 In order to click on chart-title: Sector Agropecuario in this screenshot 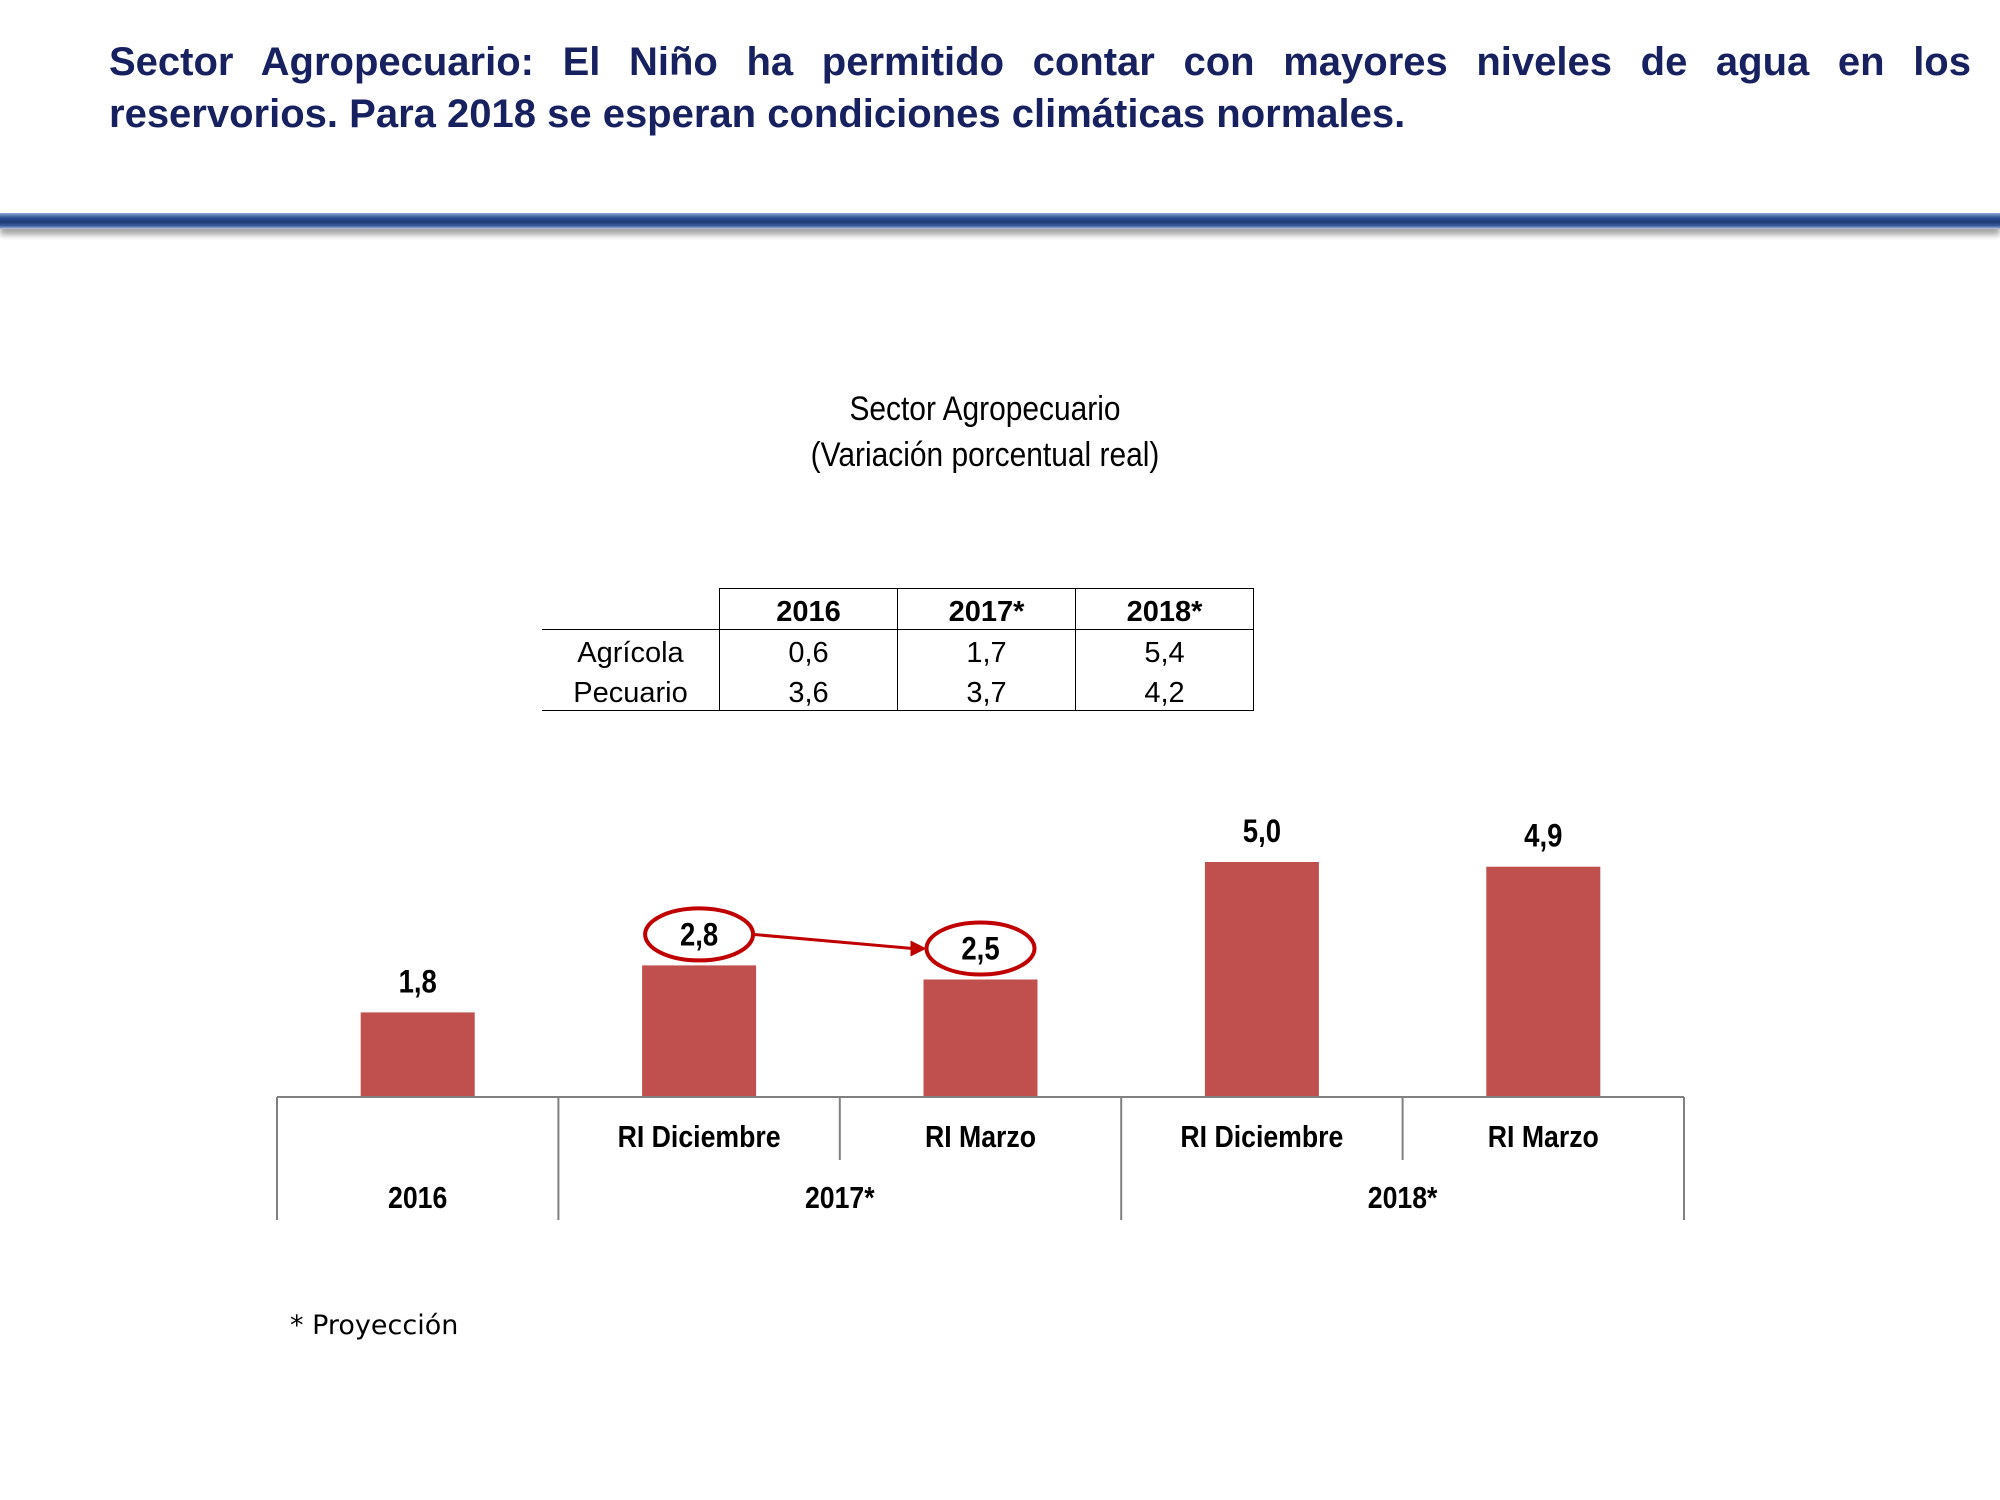, I will do `click(985, 409)`.